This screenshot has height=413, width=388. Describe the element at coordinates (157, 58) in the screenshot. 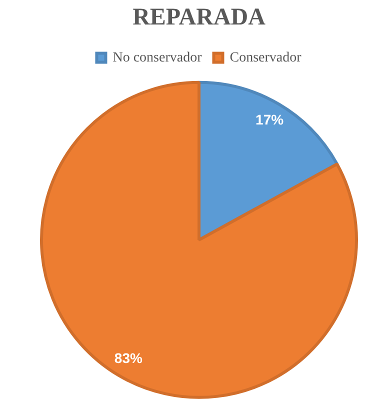

I see `legend-label: No conservador` at that location.